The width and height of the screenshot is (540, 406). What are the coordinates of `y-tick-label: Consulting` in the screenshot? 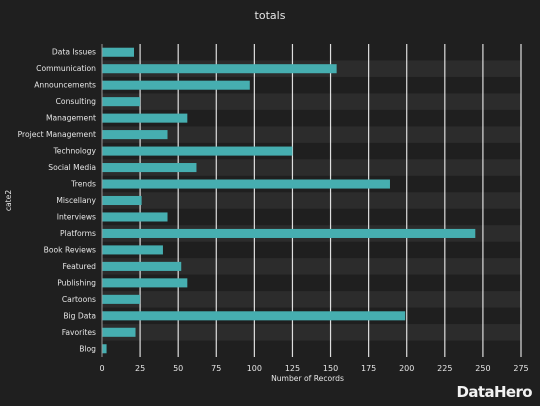 It's located at (76, 101).